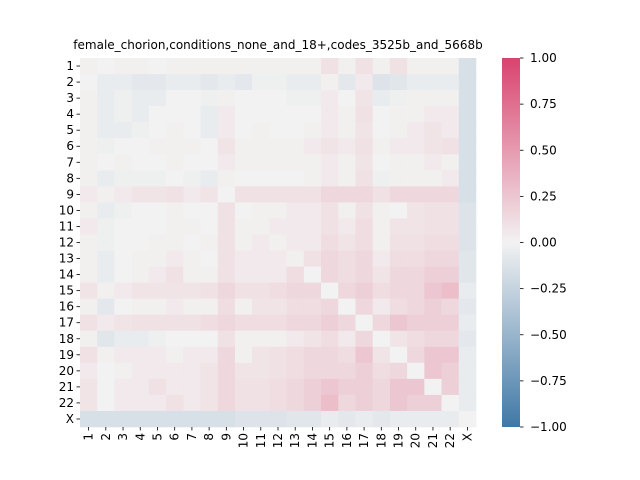 The height and width of the screenshot is (480, 640). Describe the element at coordinates (226, 437) in the screenshot. I see `x-tick-label-9: 9` at that location.